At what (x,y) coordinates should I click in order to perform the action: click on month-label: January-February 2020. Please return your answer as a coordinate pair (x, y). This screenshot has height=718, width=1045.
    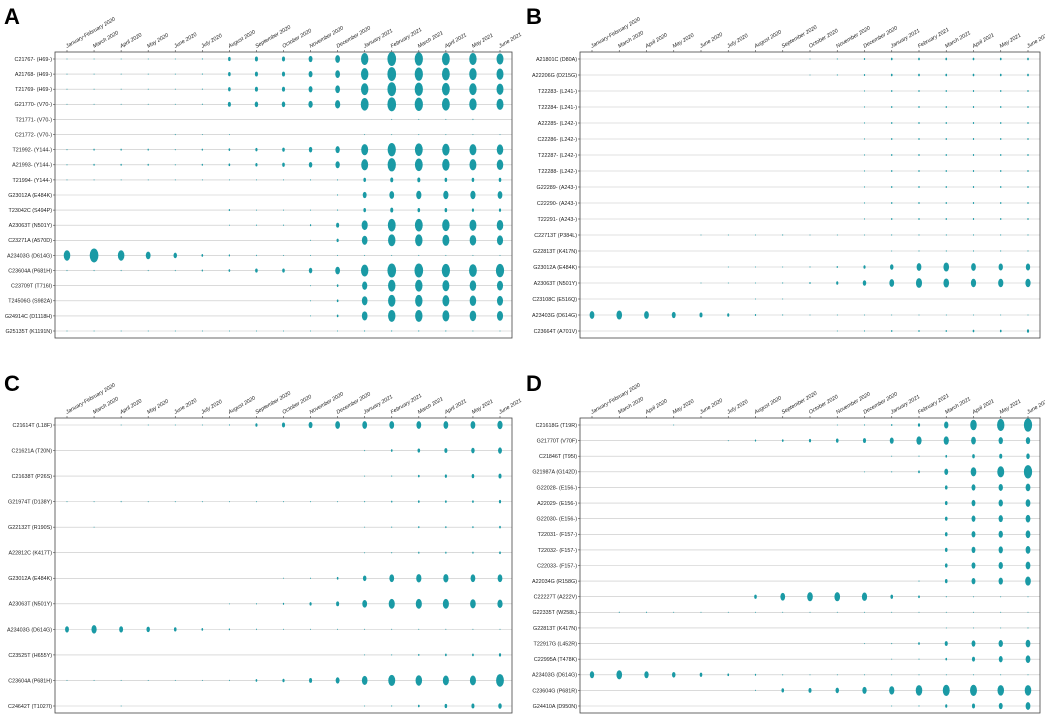
    Looking at the image, I should click on (90, 400).